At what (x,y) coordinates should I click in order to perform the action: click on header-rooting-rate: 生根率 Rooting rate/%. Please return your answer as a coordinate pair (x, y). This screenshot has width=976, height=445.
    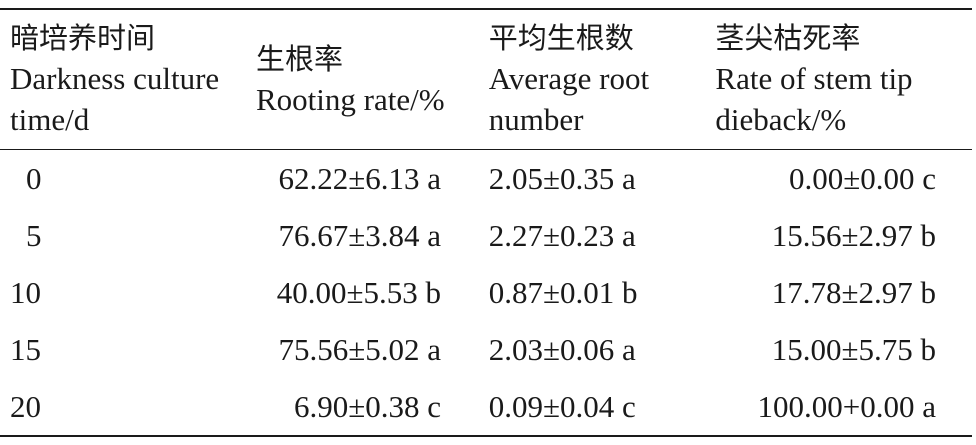
    Looking at the image, I should click on (372, 79).